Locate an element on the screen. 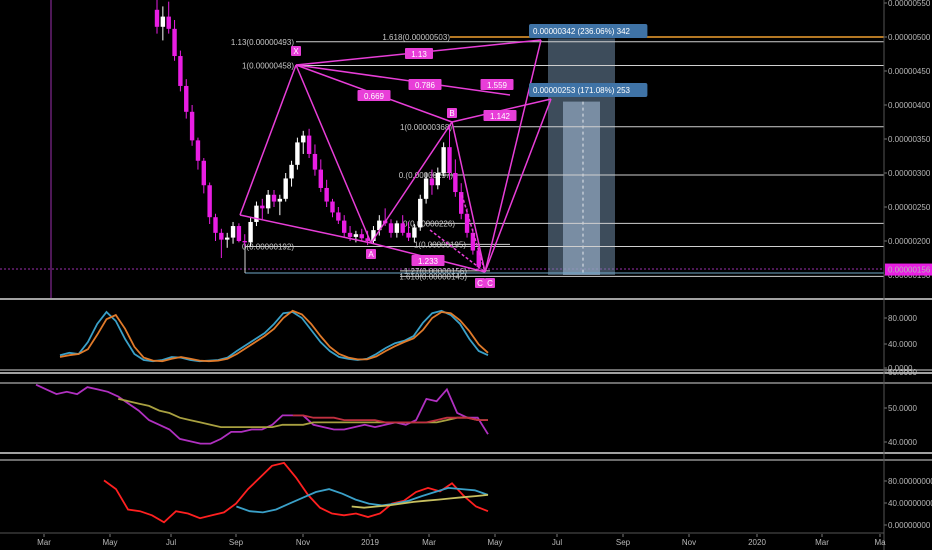  pattern-ratio-label: 1.559 is located at coordinates (497, 85).